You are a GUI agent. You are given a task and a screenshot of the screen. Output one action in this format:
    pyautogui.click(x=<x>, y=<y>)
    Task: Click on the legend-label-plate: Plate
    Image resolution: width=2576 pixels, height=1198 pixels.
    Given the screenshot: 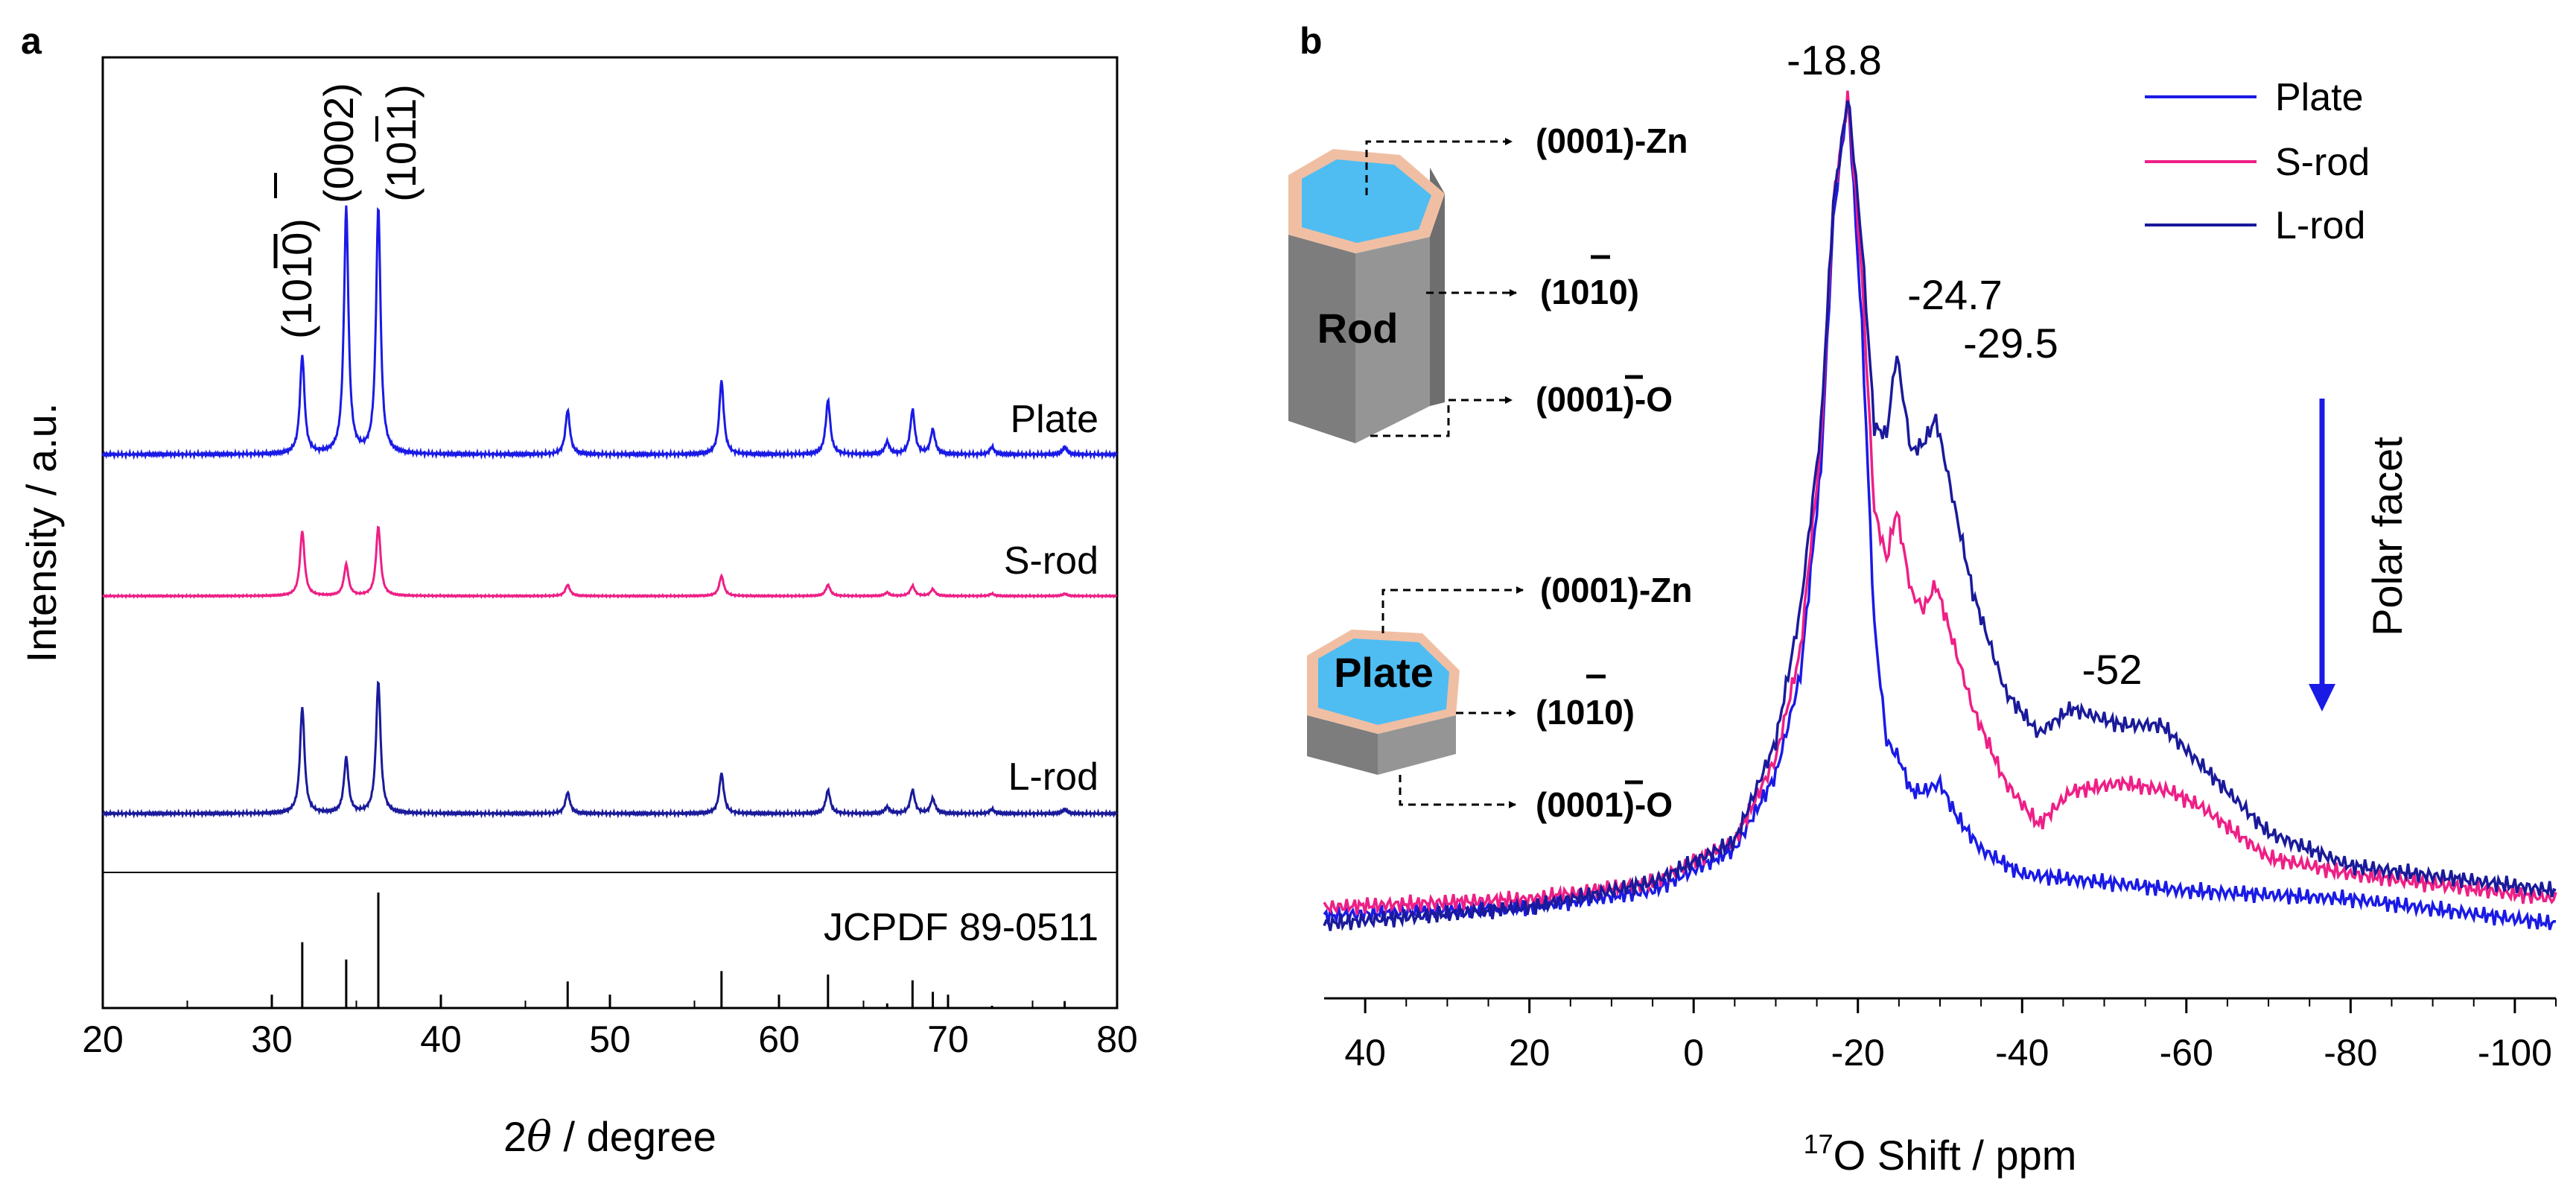 What is the action you would take?
    pyautogui.click(x=2319, y=97)
    